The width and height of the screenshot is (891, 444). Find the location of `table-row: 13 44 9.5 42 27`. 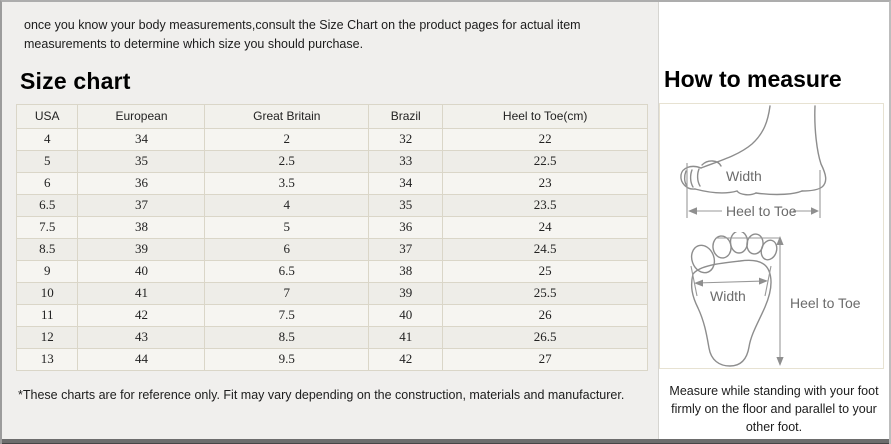

table-row: 13 44 9.5 42 27 is located at coordinates (331, 359).